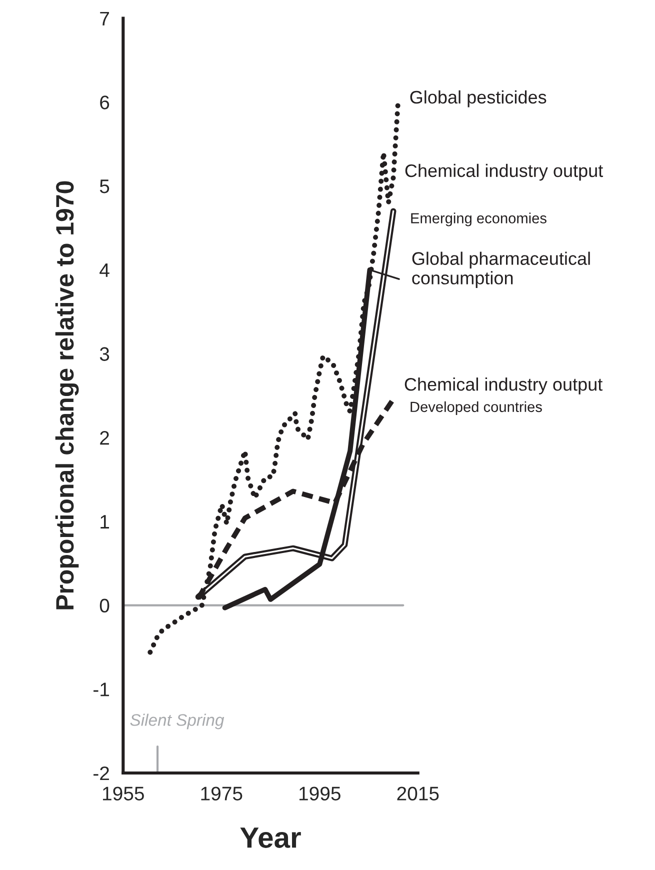  Describe the element at coordinates (177, 722) in the screenshot. I see `ref-line-label: Silent Spring` at that location.